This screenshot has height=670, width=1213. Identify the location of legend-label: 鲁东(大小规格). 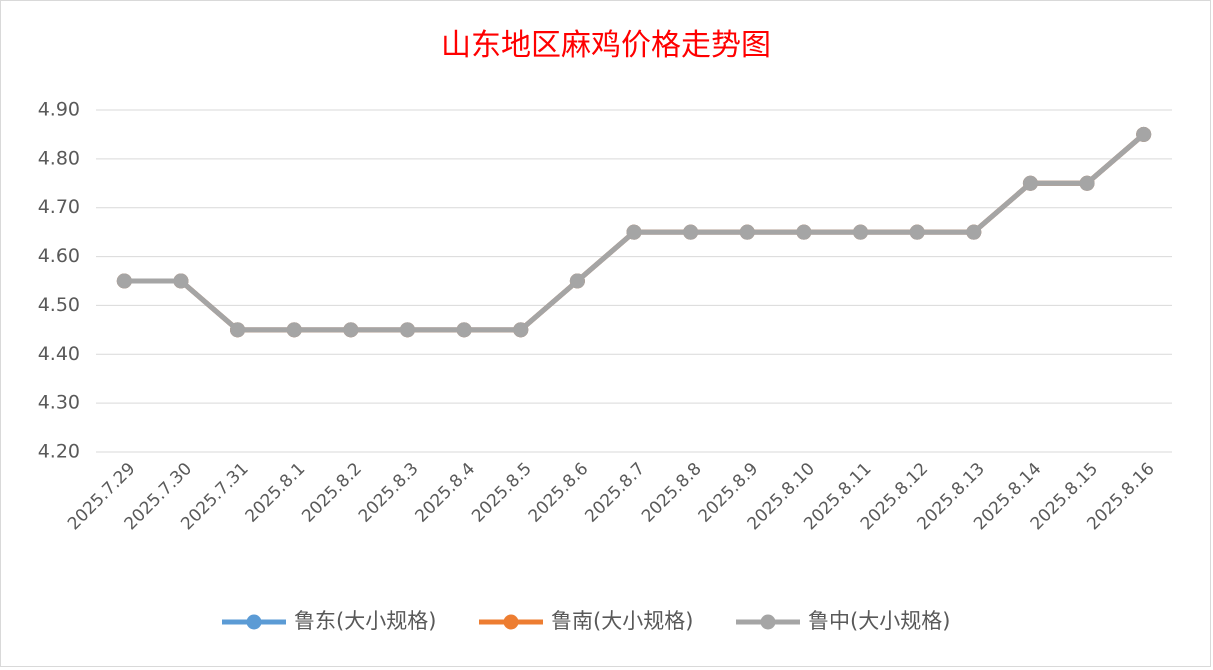
(365, 621).